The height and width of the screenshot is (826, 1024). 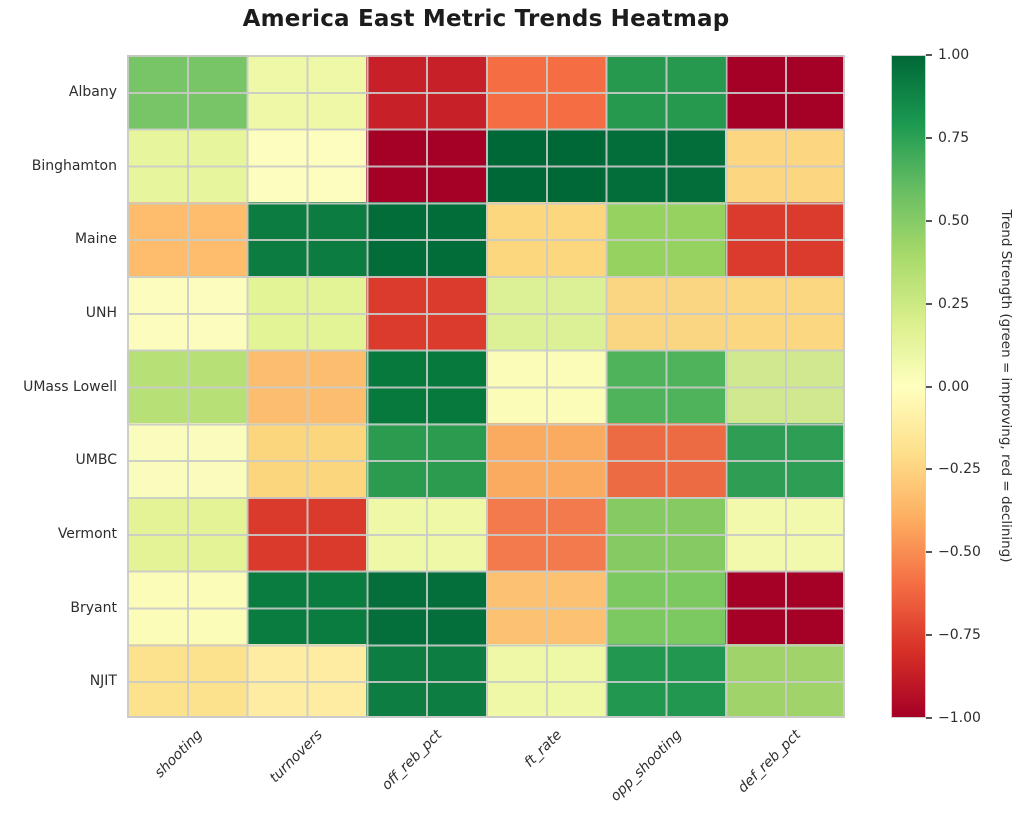 I want to click on colorbar-tick-label: 0.75, so click(x=954, y=137).